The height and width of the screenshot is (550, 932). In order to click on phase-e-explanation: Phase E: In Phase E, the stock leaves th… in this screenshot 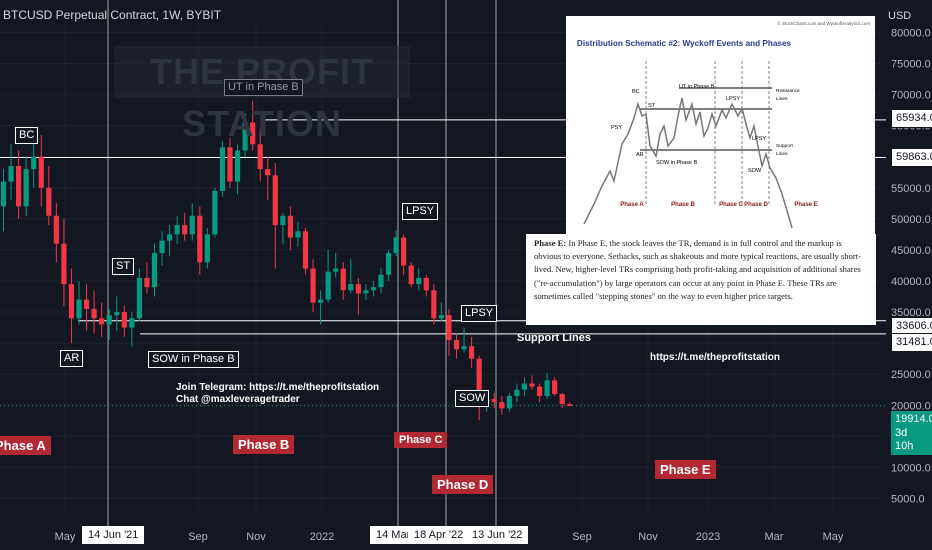, I will do `click(701, 279)`.